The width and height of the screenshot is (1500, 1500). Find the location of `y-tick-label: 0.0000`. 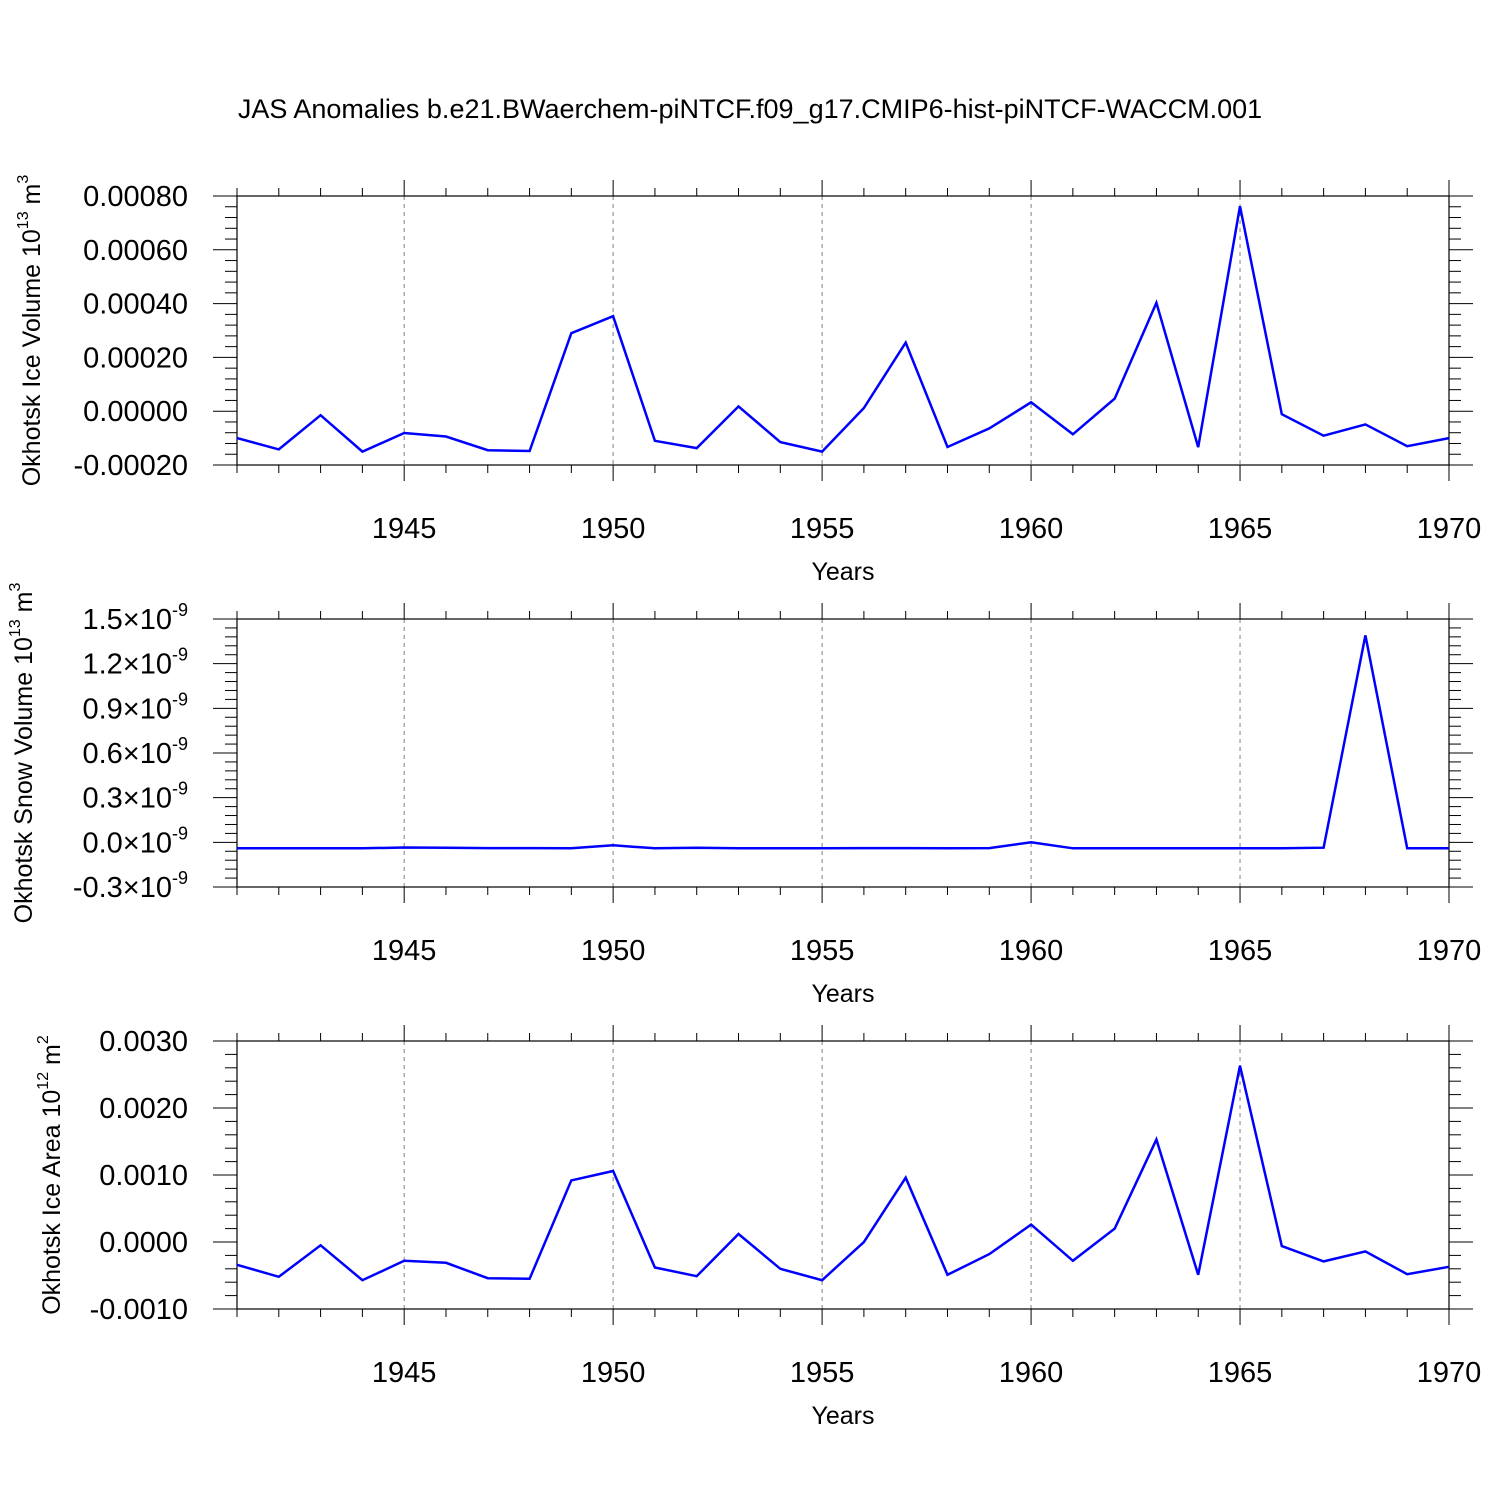

y-tick-label: 0.0000 is located at coordinates (143, 1243).